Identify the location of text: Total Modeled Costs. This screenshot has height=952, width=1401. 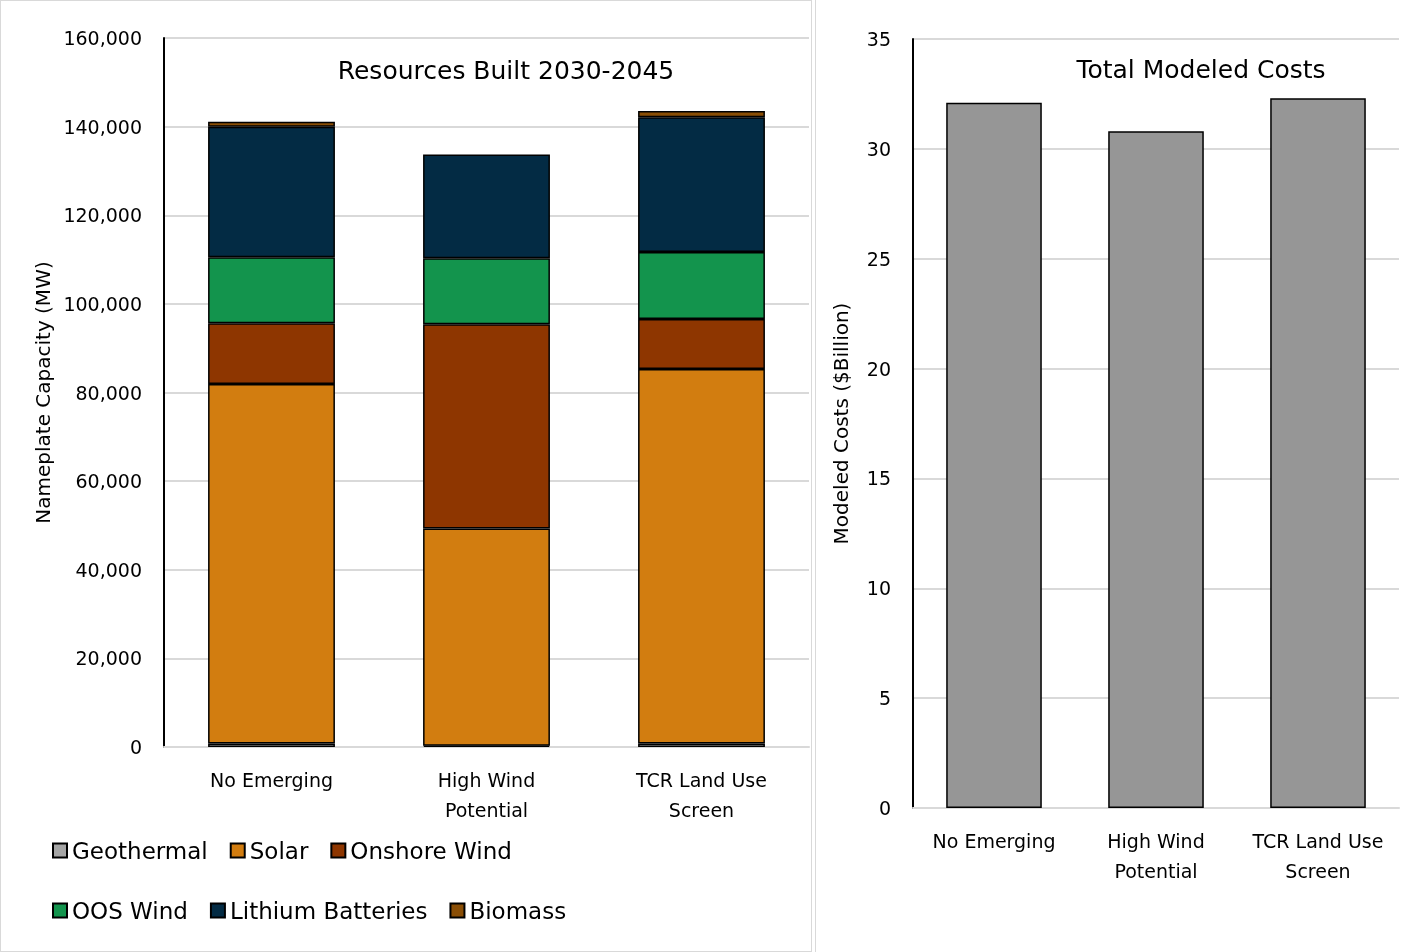
(1200, 69).